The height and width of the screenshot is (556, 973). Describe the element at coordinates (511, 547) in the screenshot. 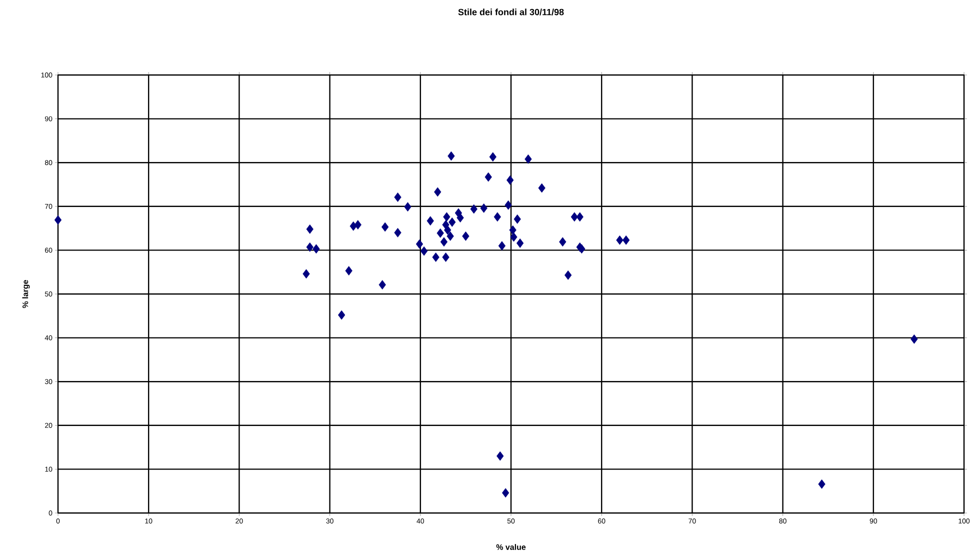

I see `x-axis-title: % value` at that location.